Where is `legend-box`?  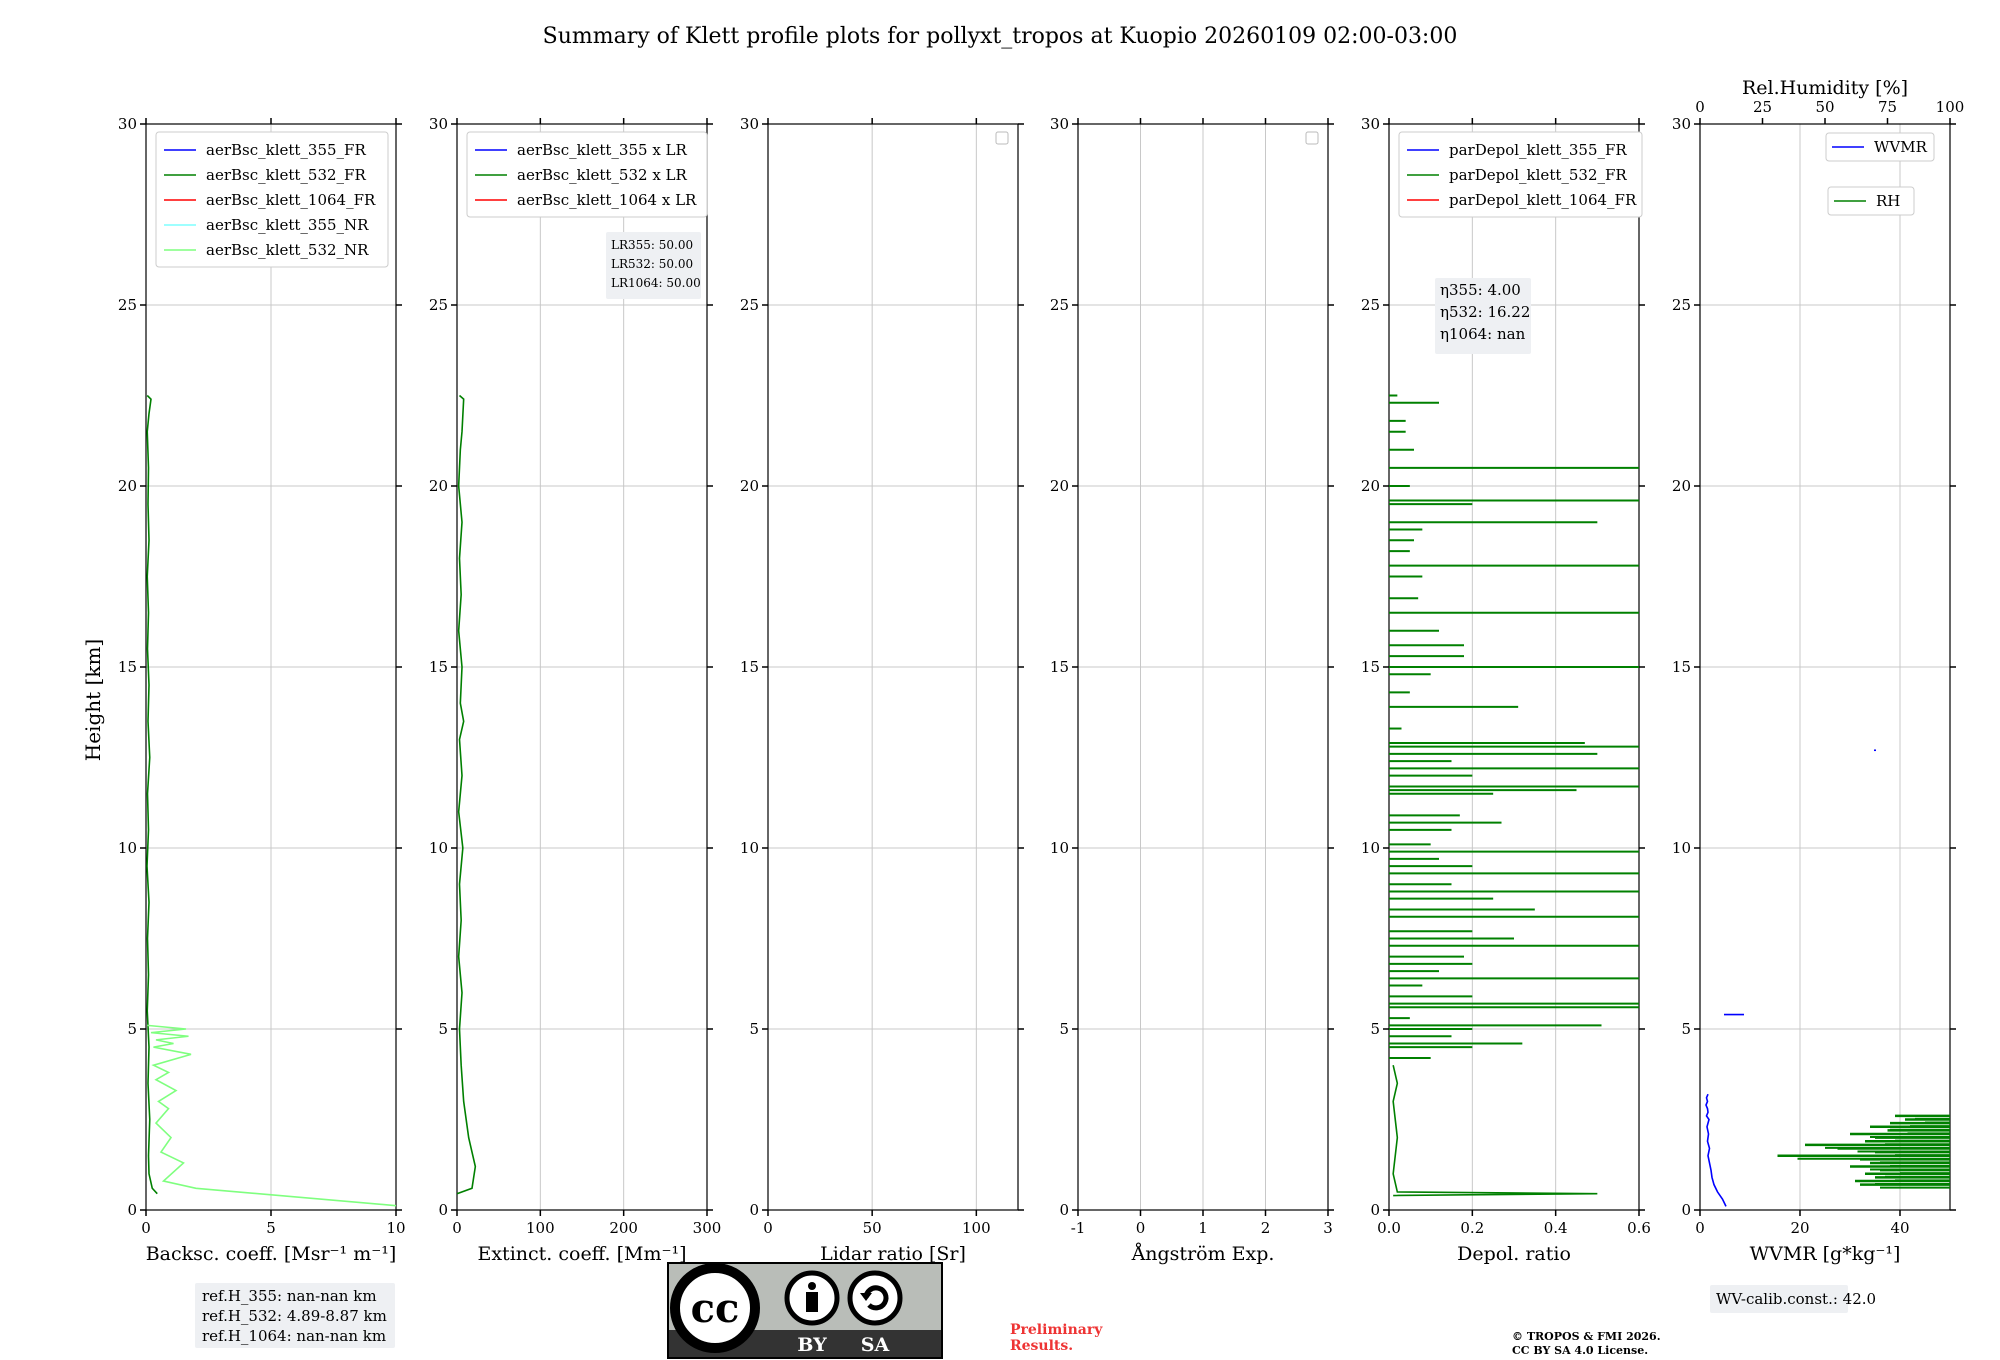 legend-box is located at coordinates (587, 174).